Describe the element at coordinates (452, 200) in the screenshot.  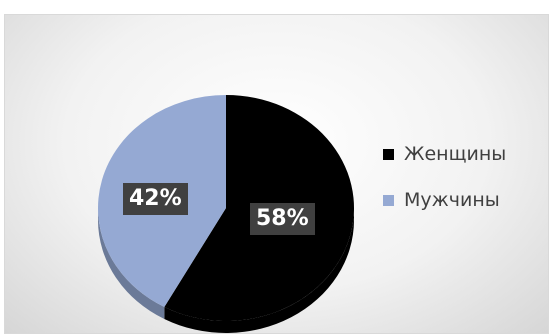
I see `legend-label-men: Мужчины` at that location.